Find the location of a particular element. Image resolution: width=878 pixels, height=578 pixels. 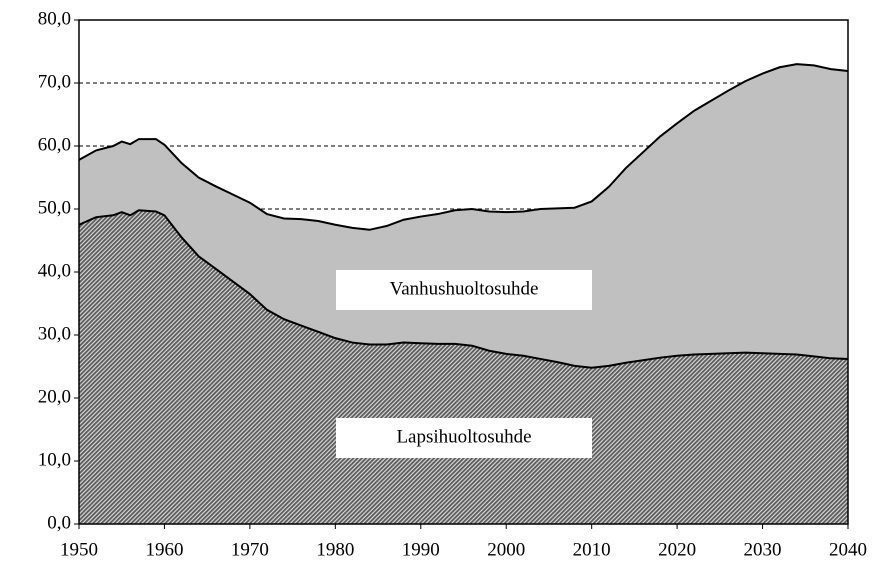

y-tick-label: 50,0 is located at coordinates (54, 207).